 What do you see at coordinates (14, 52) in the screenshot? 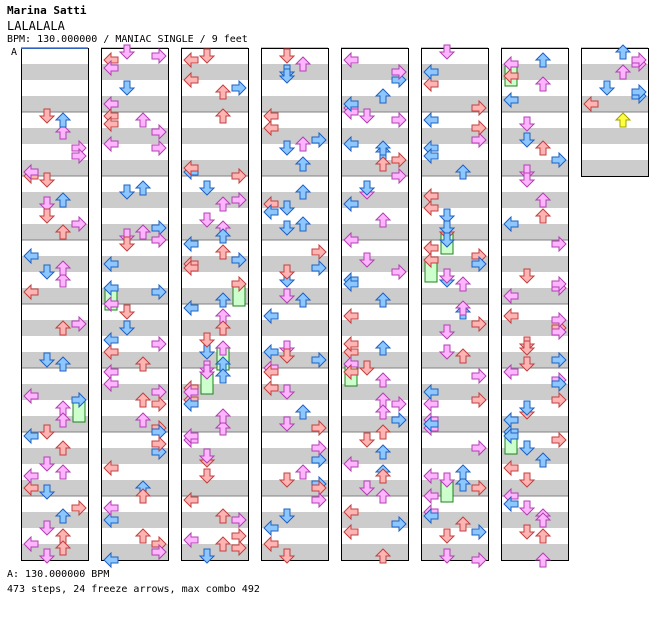
I see `bpm-change-marker: A` at bounding box center [14, 52].